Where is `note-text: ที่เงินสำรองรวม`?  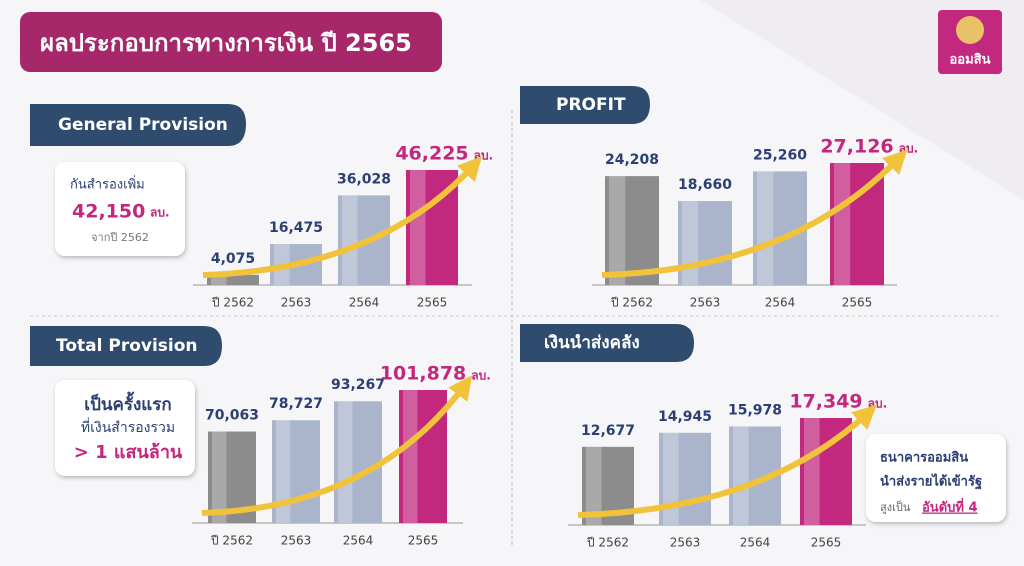 note-text: ที่เงินสำรองรวม is located at coordinates (128, 427).